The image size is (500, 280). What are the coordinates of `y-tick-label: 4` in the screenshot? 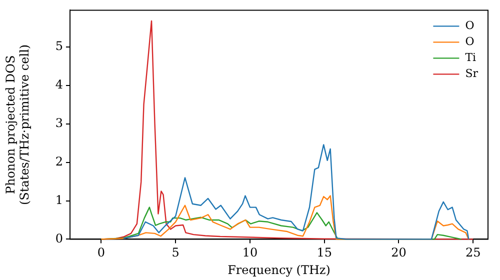 It's located at (59, 85).